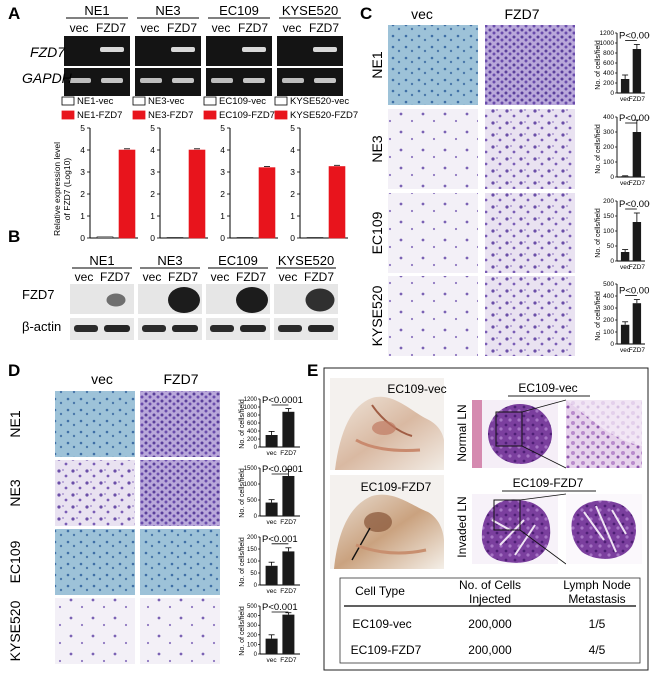 The height and width of the screenshot is (673, 650). What do you see at coordinates (596, 599) in the screenshot?
I see `table-header-ln-metastasis-2: Metastasis` at bounding box center [596, 599].